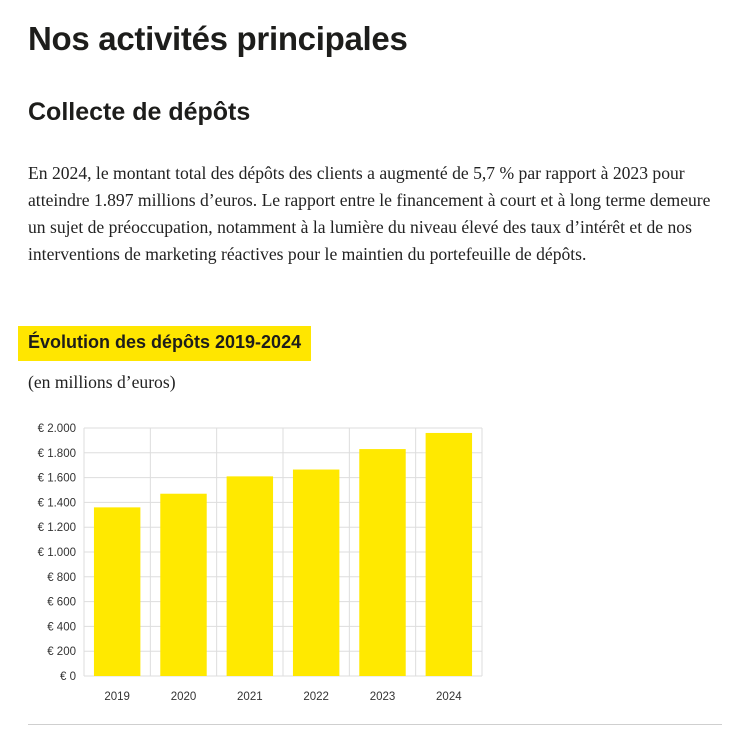 Image resolution: width=750 pixels, height=750 pixels. What do you see at coordinates (102, 382) in the screenshot?
I see `chart-unit-label: (en millions d’euros)` at bounding box center [102, 382].